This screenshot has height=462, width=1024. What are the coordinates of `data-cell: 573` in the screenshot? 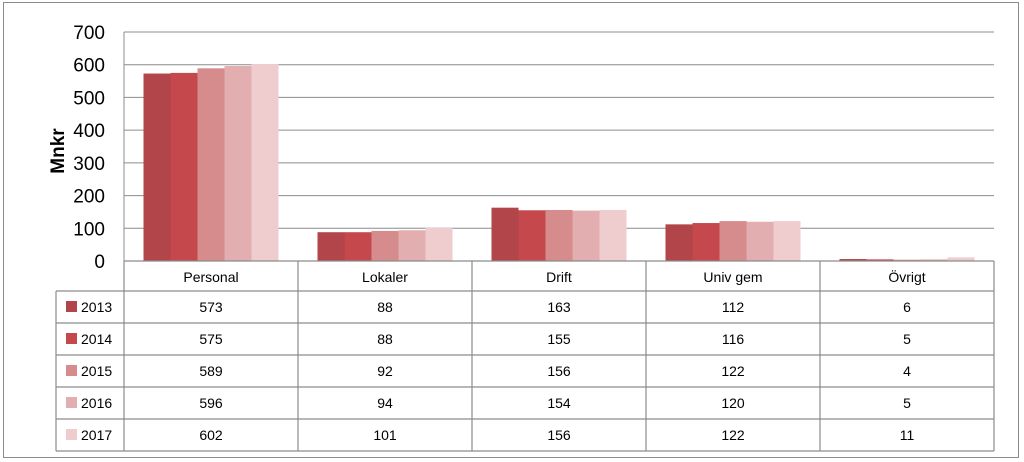 It's located at (211, 307).